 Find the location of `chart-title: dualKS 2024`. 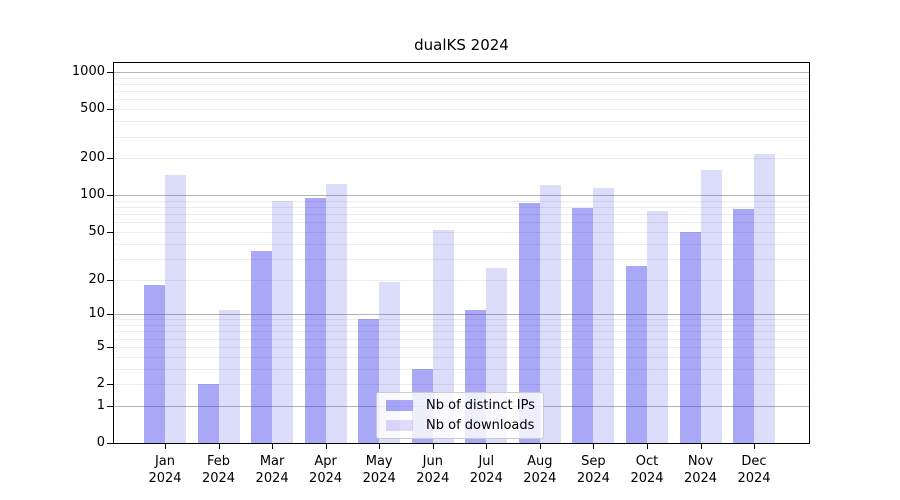

chart-title: dualKS 2024 is located at coordinates (461, 45).